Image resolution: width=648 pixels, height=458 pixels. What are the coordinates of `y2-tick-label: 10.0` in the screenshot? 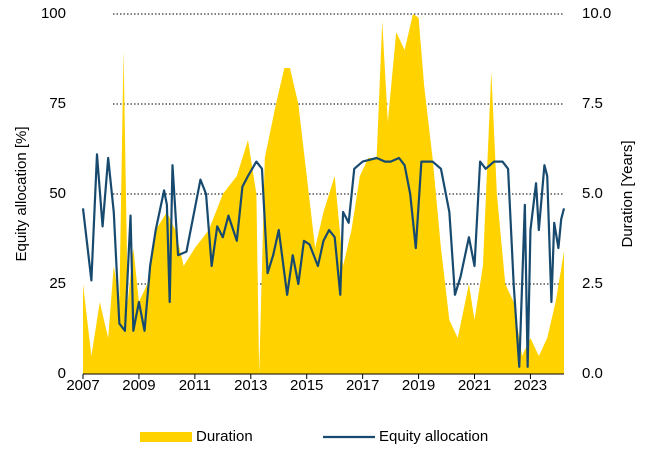 It's located at (596, 13).